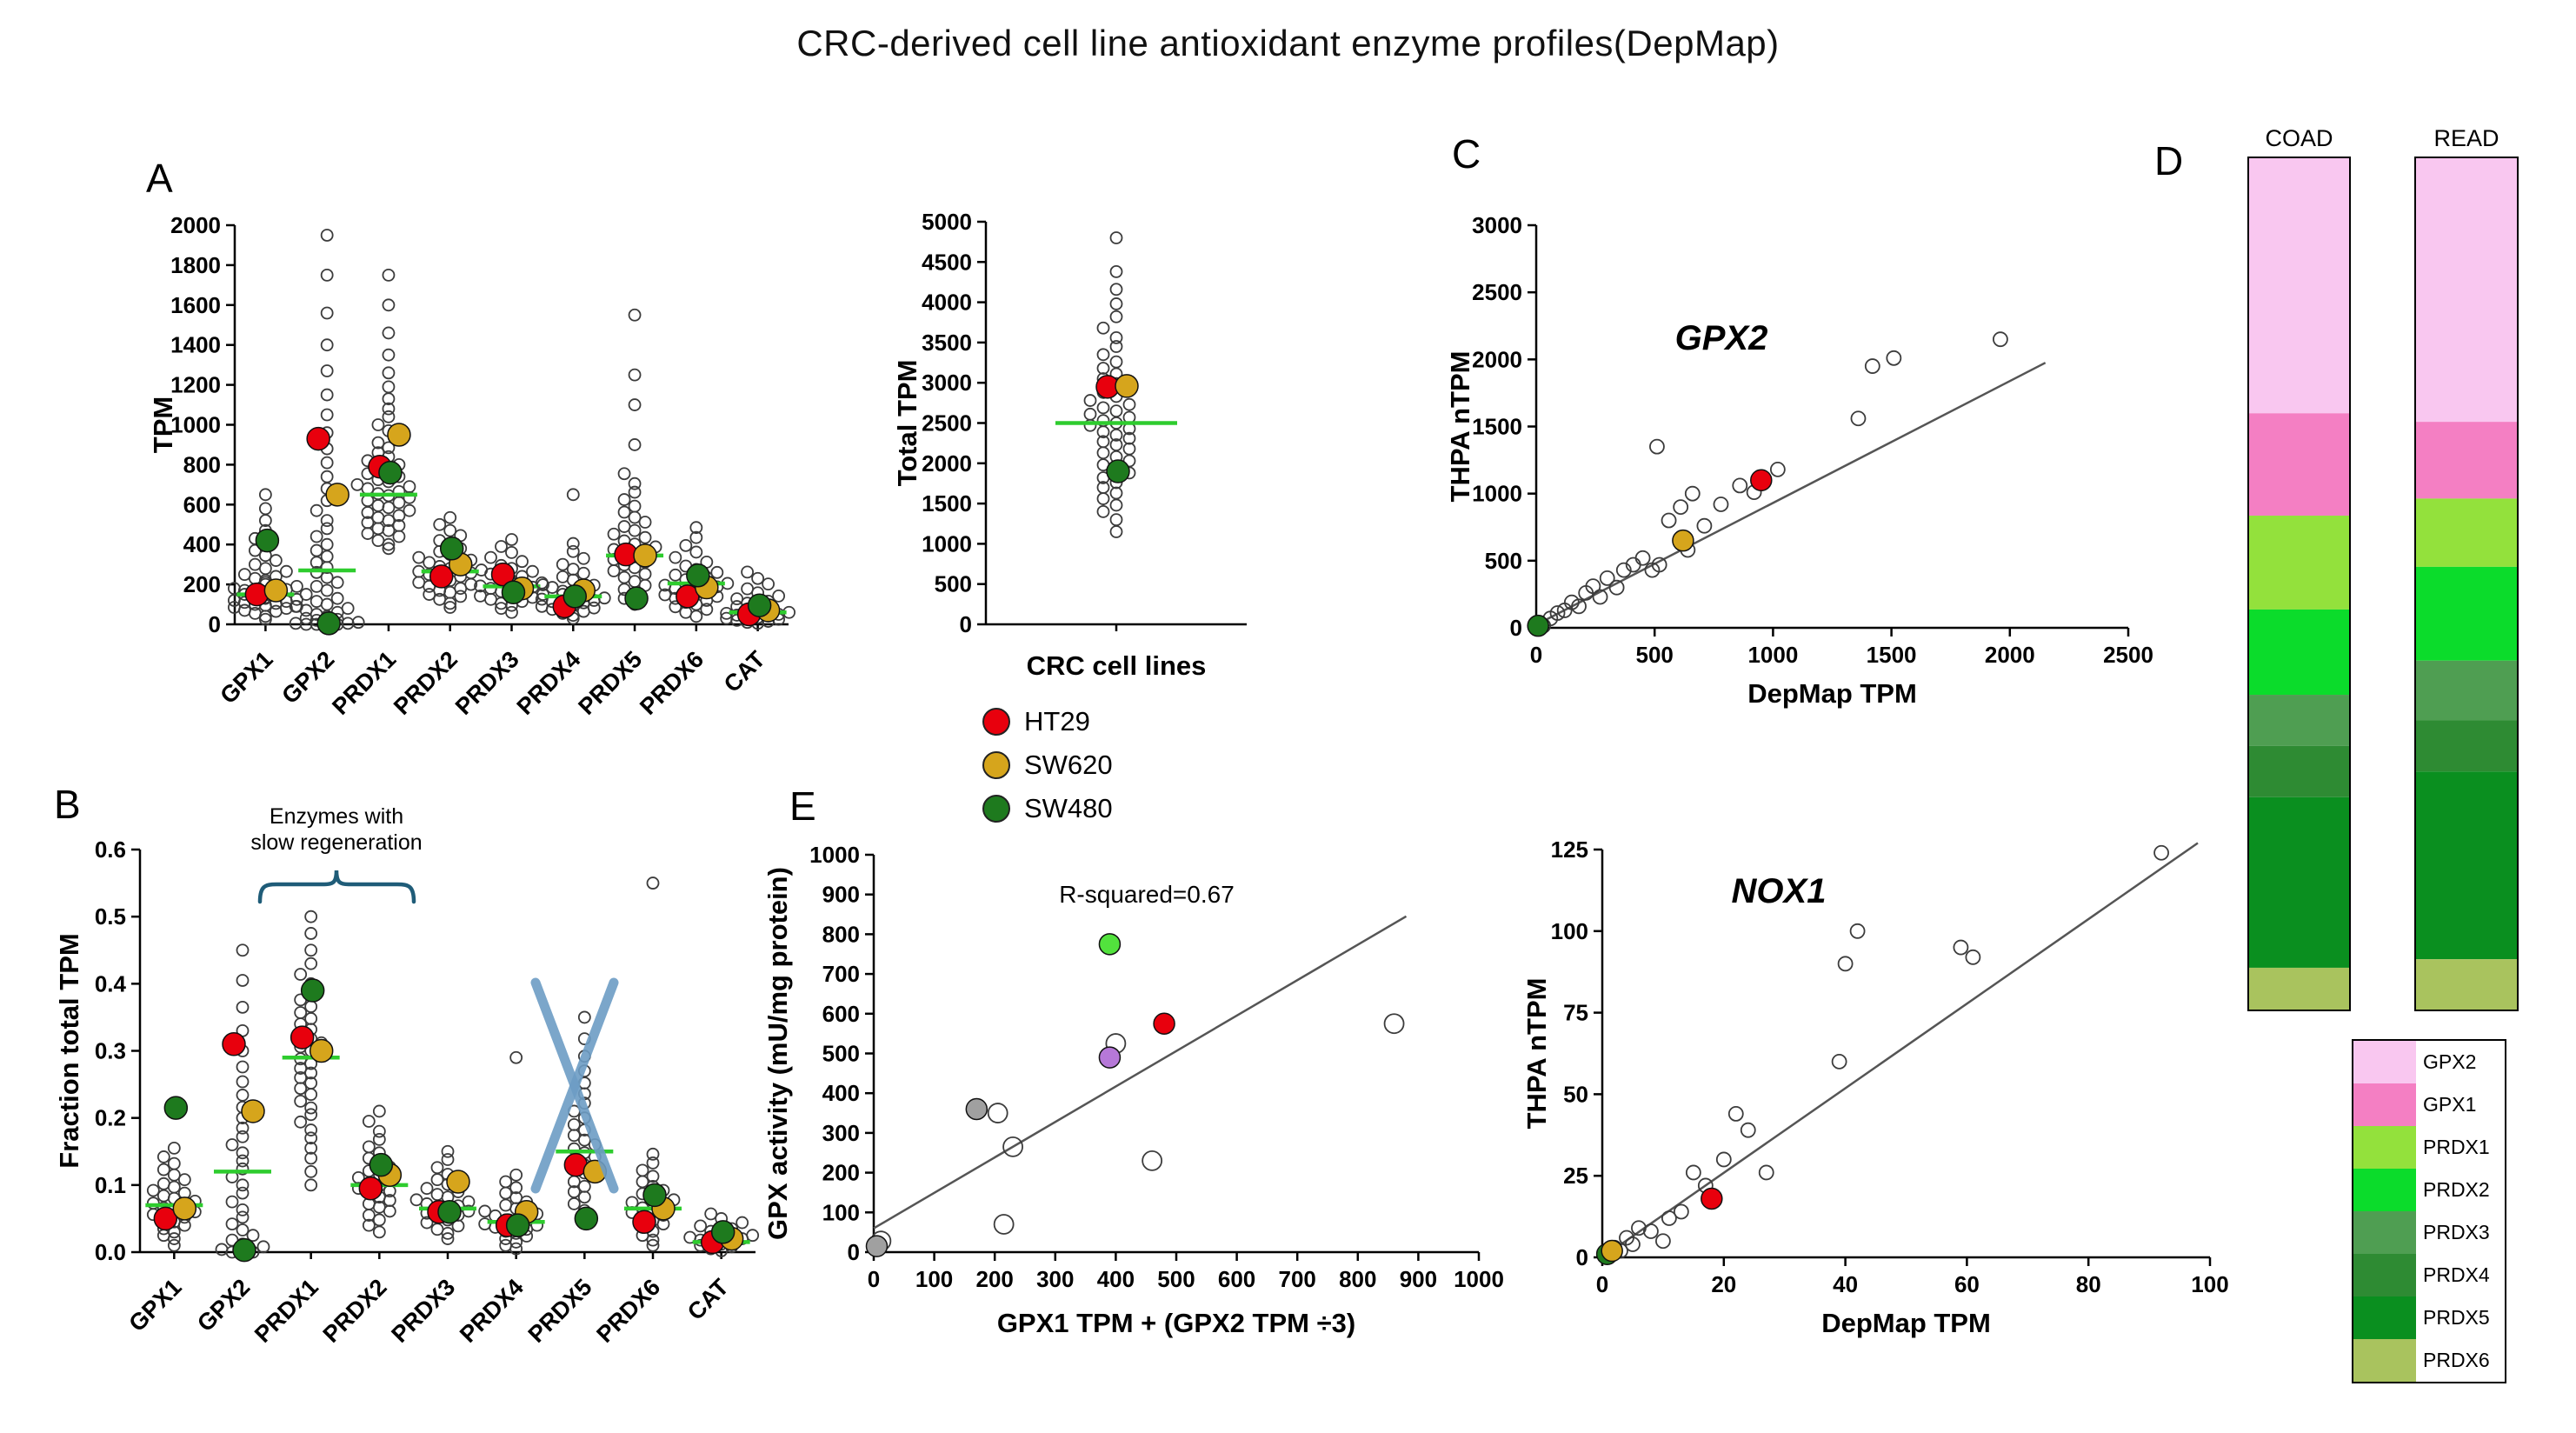 This screenshot has height=1433, width=2576. Describe the element at coordinates (2429, 1232) in the screenshot. I see `legend-row-PRDX3: PRDX3` at that location.